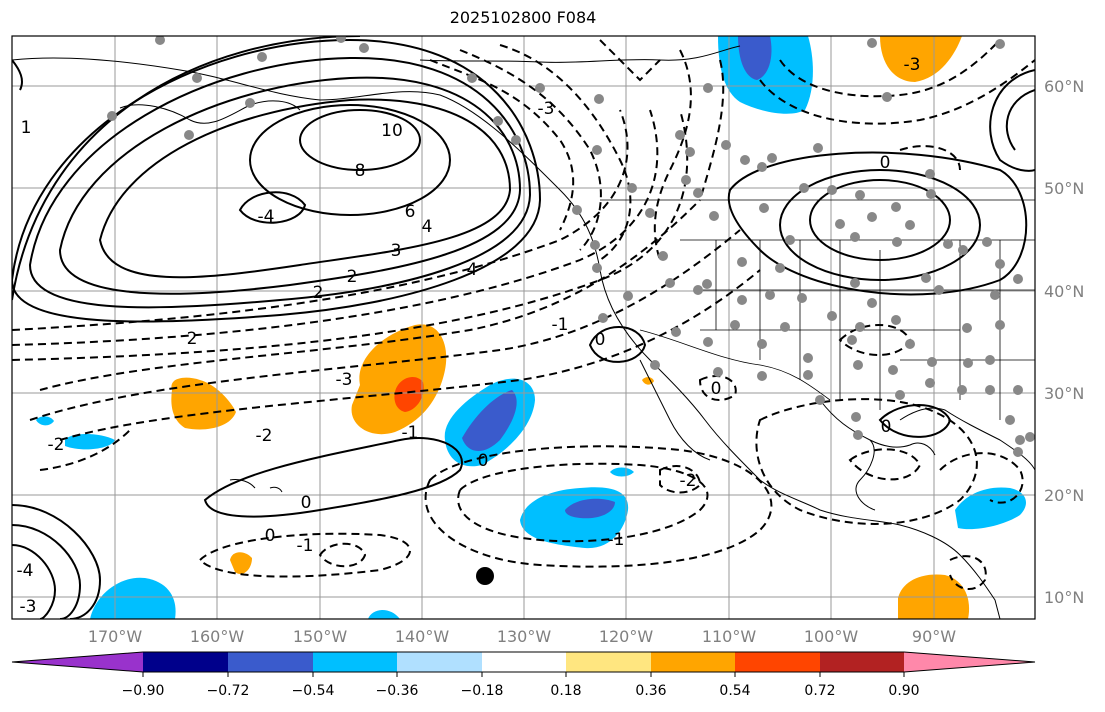 The height and width of the screenshot is (712, 1105). I want to click on shade-blue-small-bottom, so click(384, 614).